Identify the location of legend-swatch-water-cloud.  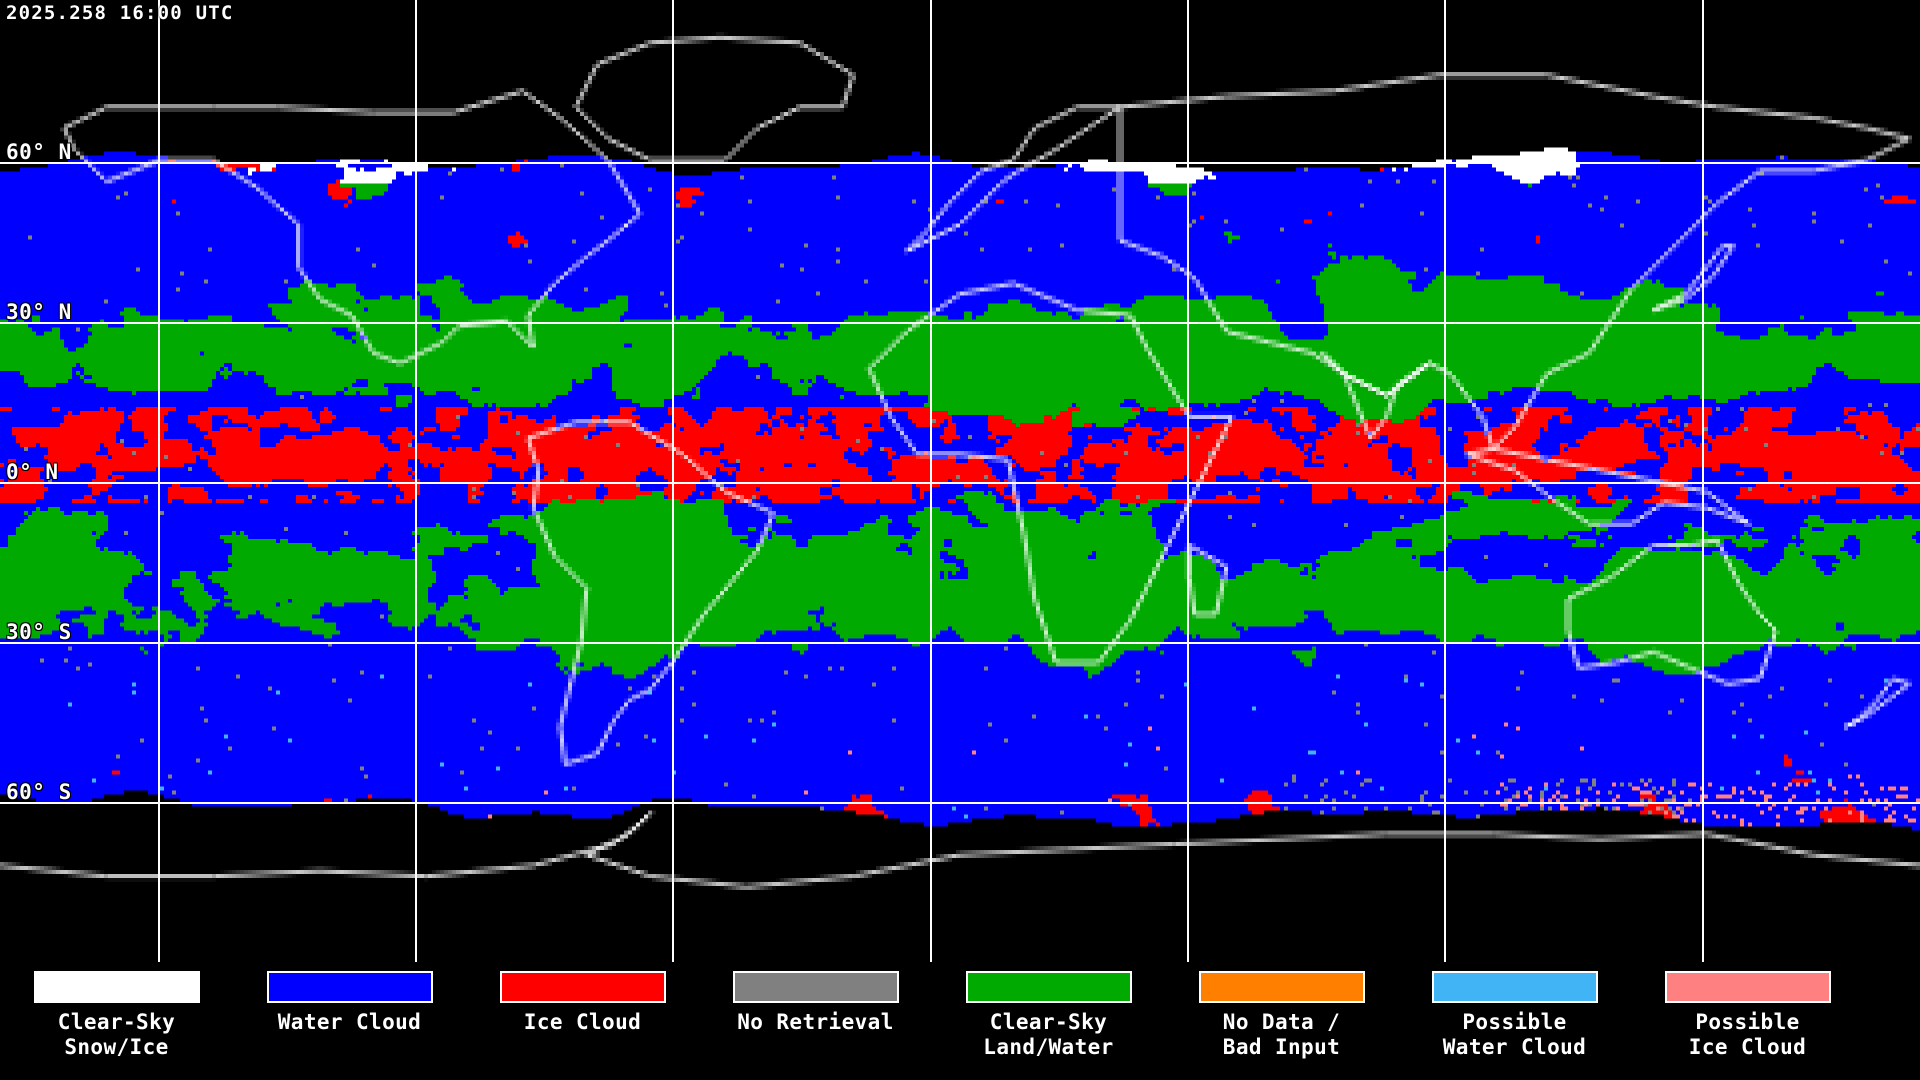
(349, 987).